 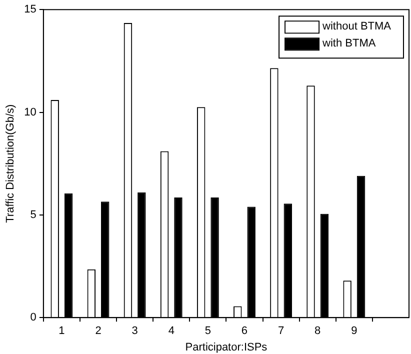 What do you see at coordinates (30, 112) in the screenshot?
I see `y-tick-label: 10` at bounding box center [30, 112].